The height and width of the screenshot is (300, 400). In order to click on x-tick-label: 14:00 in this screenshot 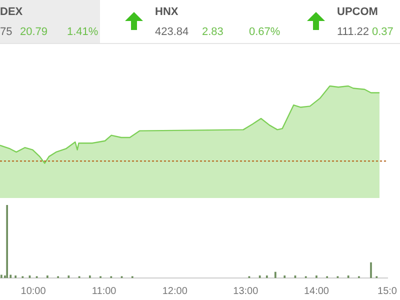, I will do `click(317, 291)`.